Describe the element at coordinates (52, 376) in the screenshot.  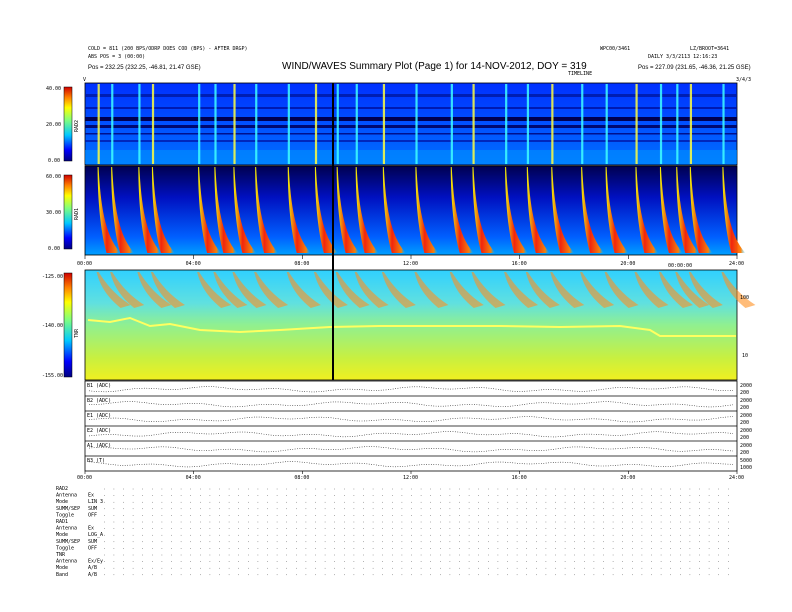
I see `tnr-ytick-bottom: -155.00` at that location.